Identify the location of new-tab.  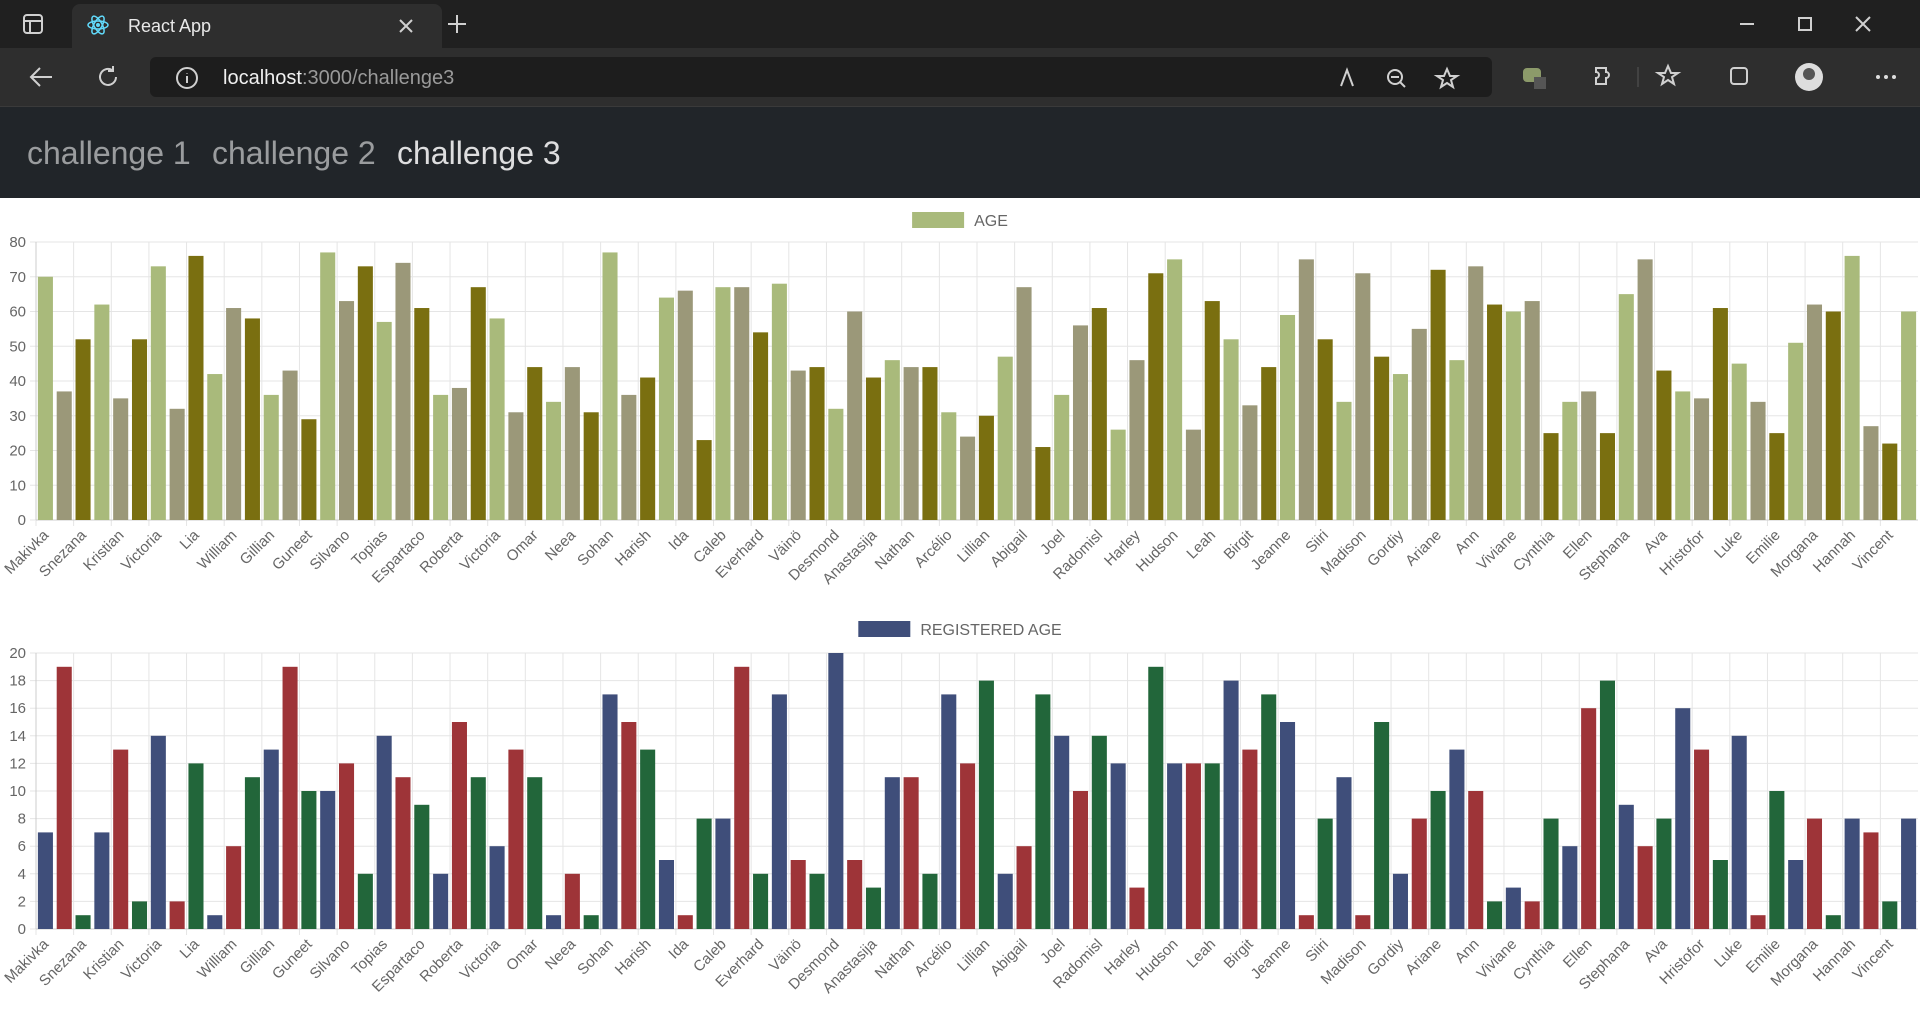
(457, 24).